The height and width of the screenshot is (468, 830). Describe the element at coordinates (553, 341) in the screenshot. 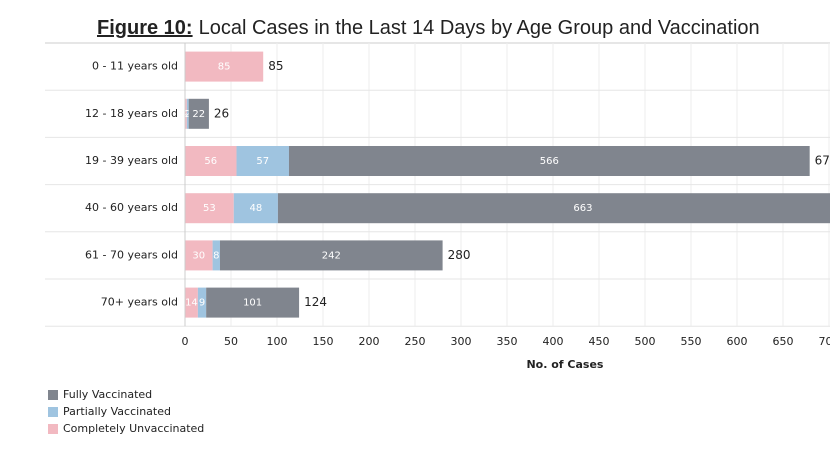

I see `x-tick-label: 400` at that location.